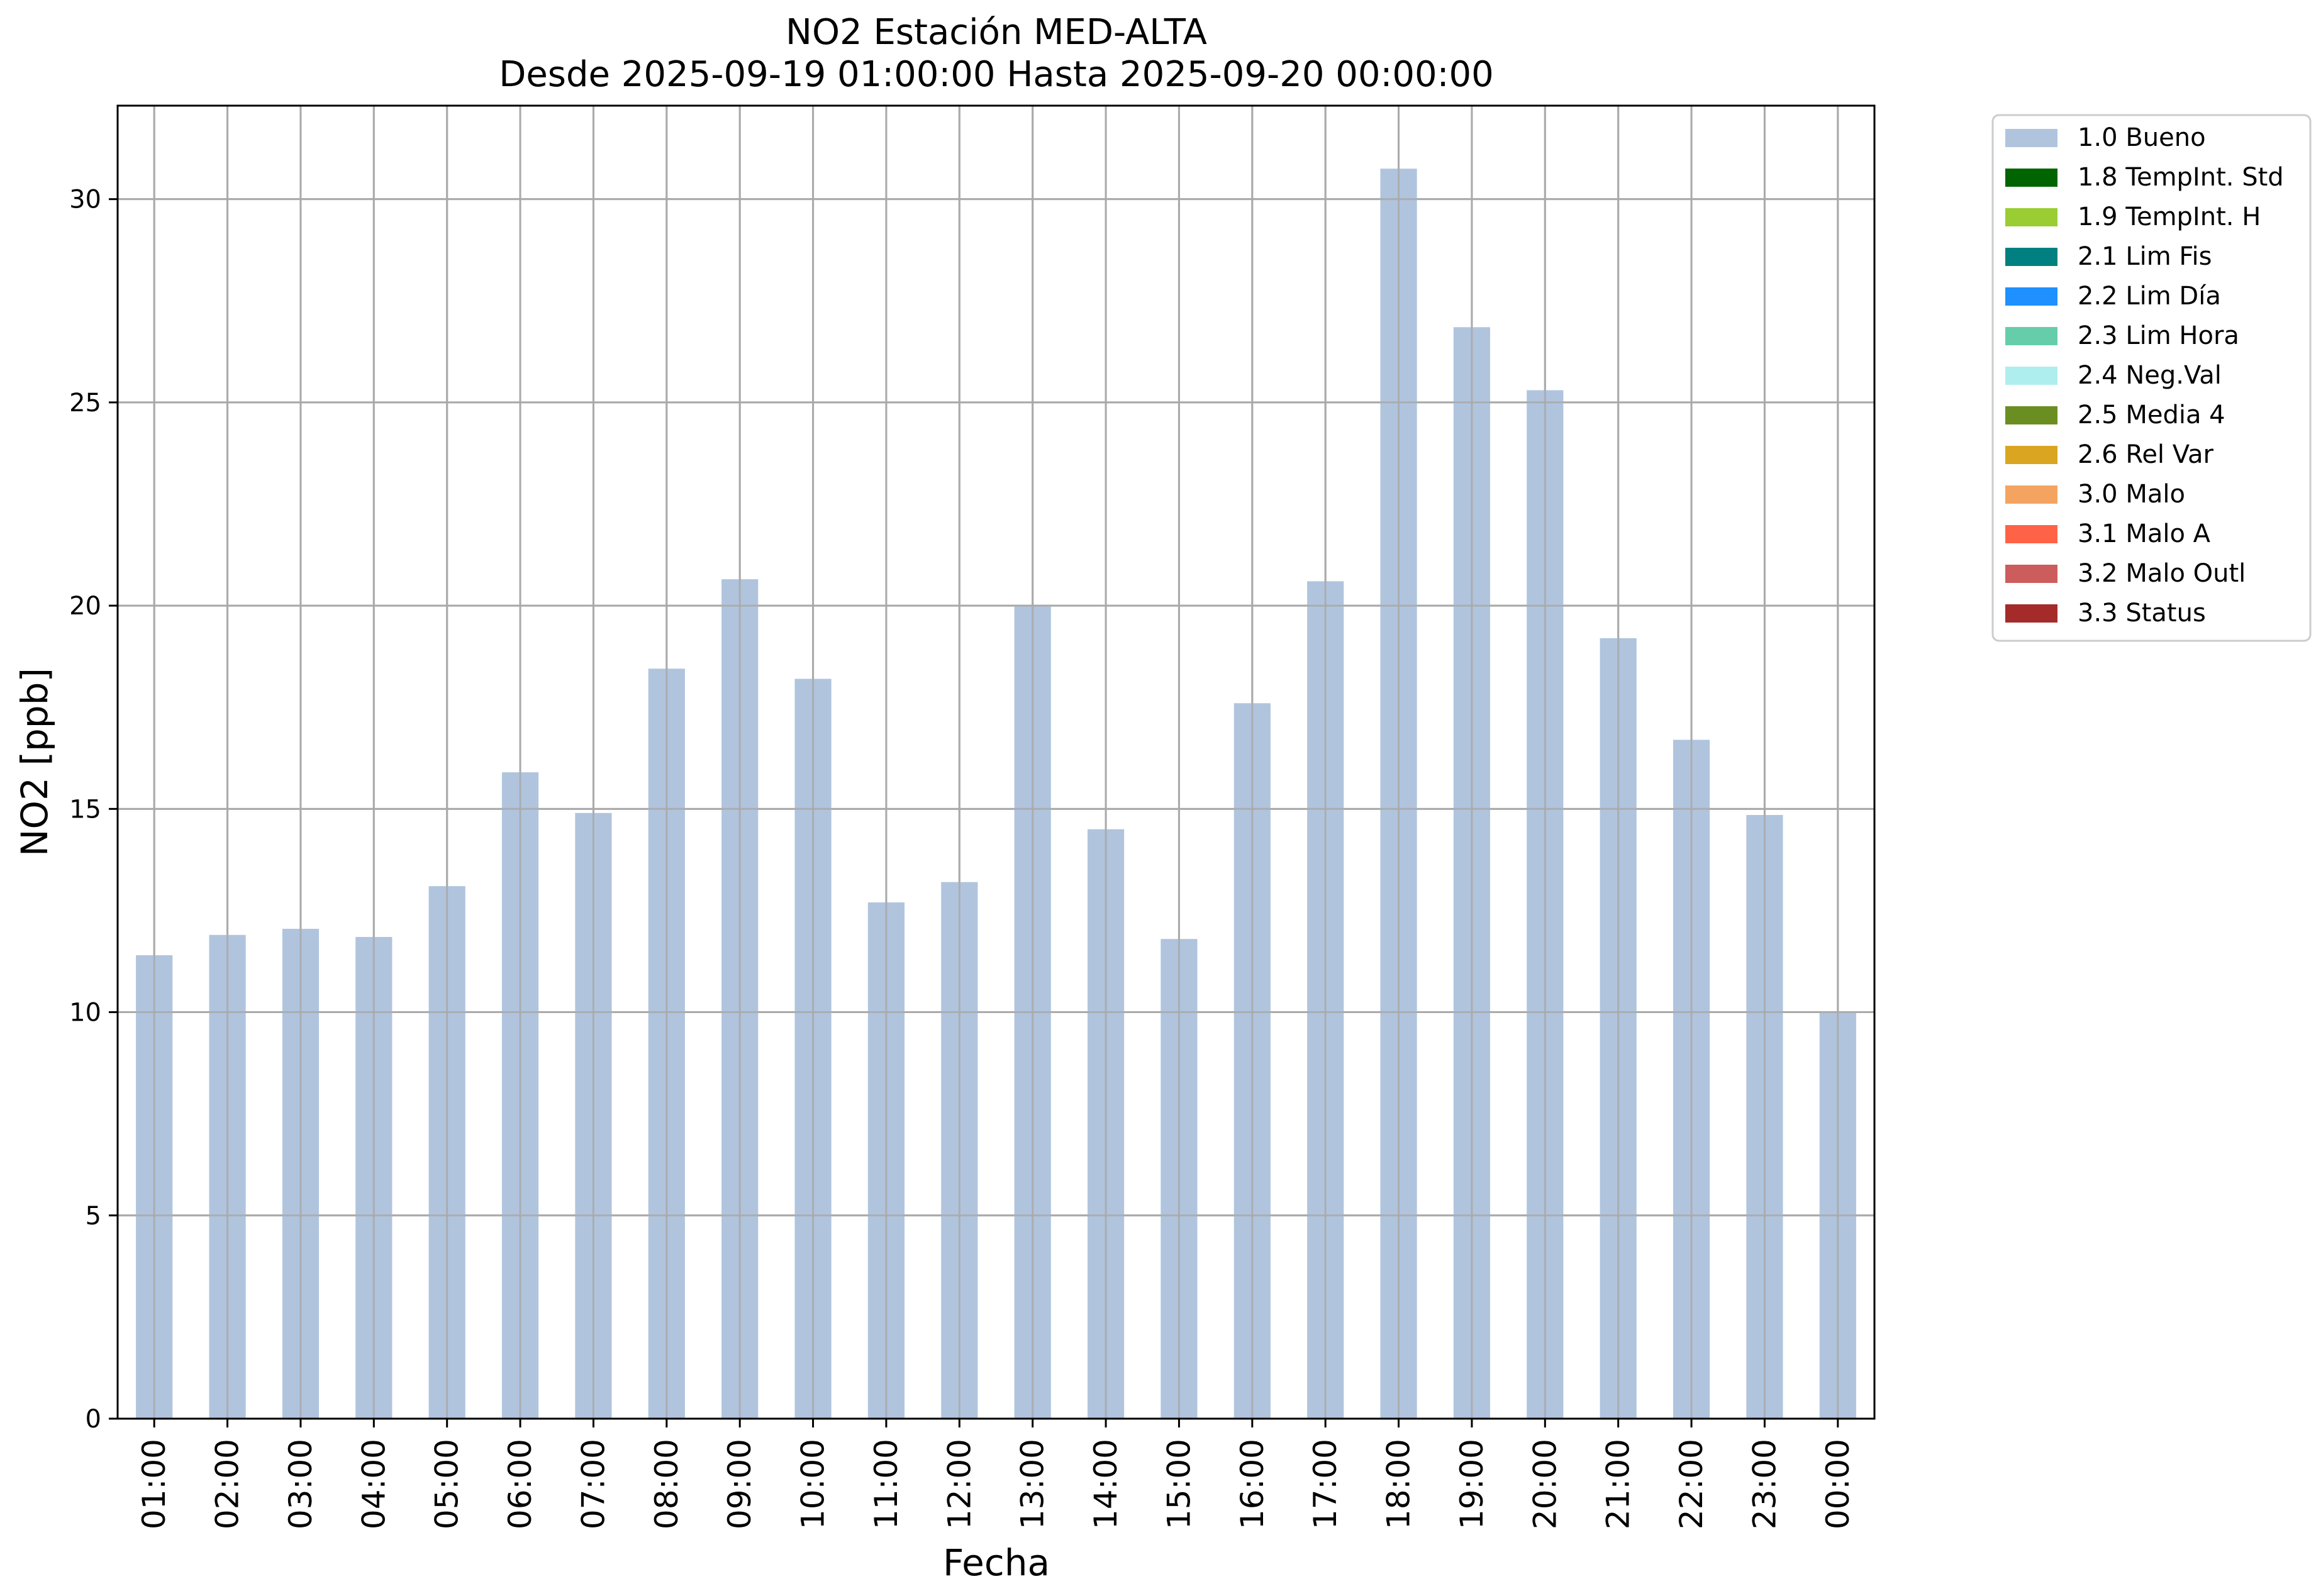 The image size is (2316, 1596). I want to click on x-tick-label: 07:00, so click(593, 1484).